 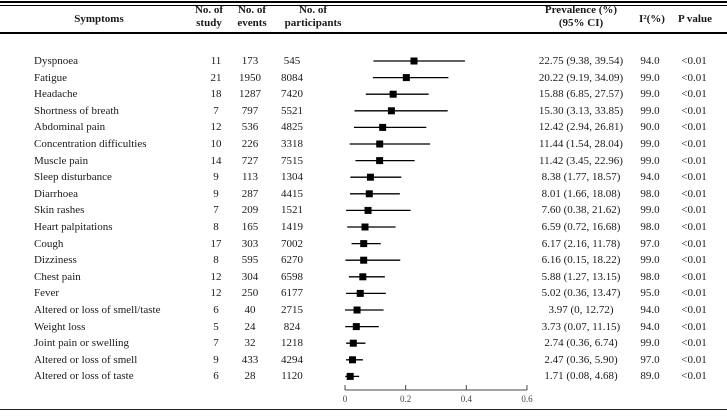 I want to click on prevalence-ci-value: 1.71 (0.08, 4.68), so click(x=581, y=376).